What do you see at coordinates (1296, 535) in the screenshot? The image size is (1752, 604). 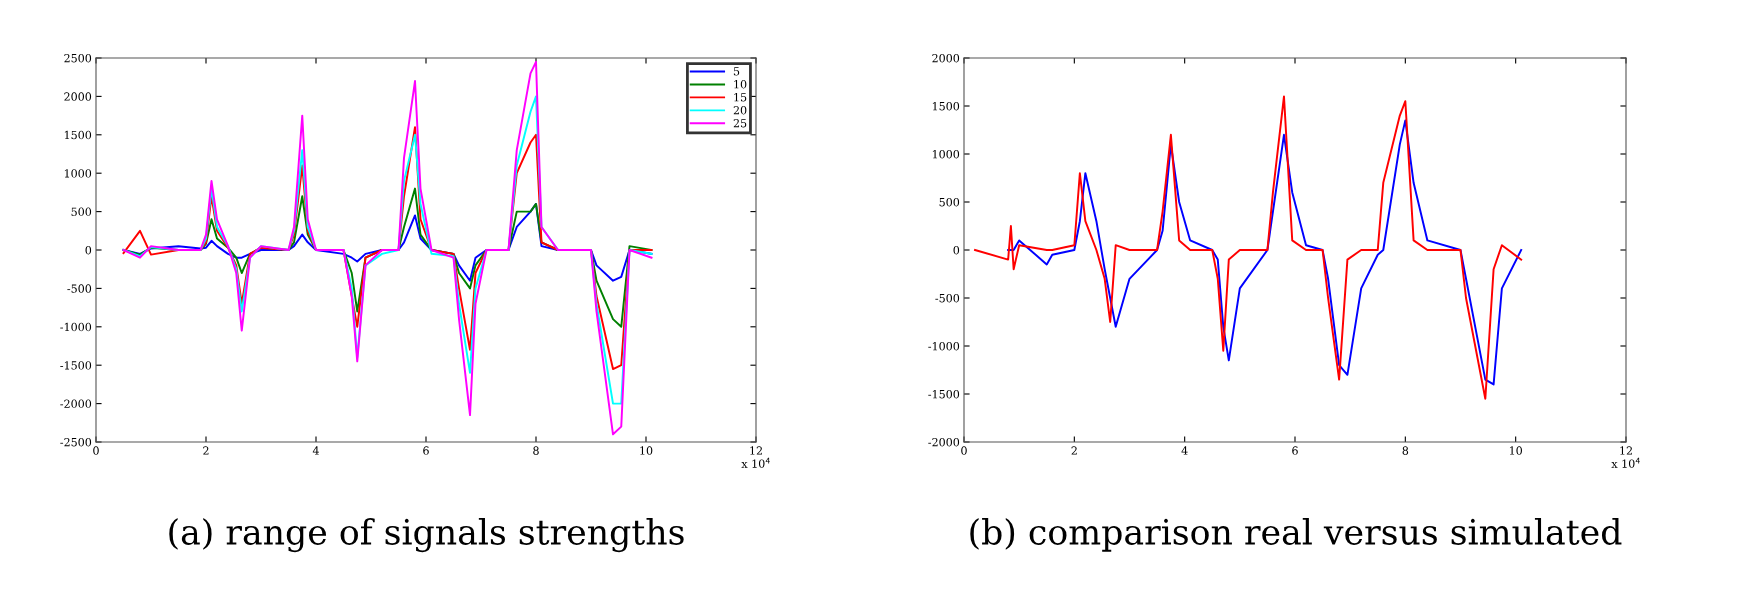 I see `x-axis-title: (b) comparison real versus simulated` at bounding box center [1296, 535].